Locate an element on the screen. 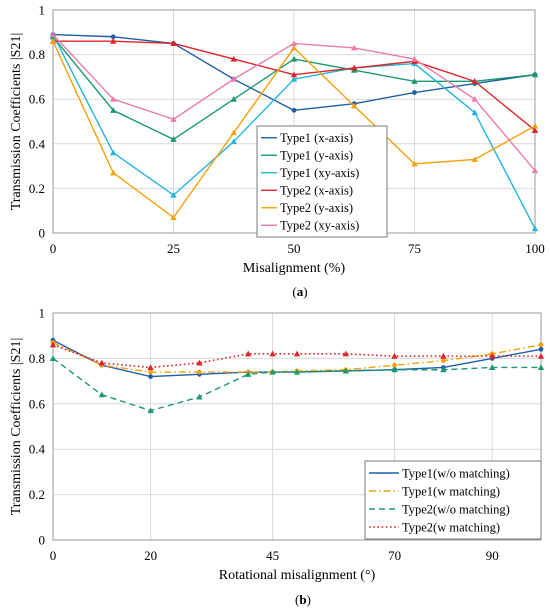  x-tick-label: 45 is located at coordinates (272, 555).